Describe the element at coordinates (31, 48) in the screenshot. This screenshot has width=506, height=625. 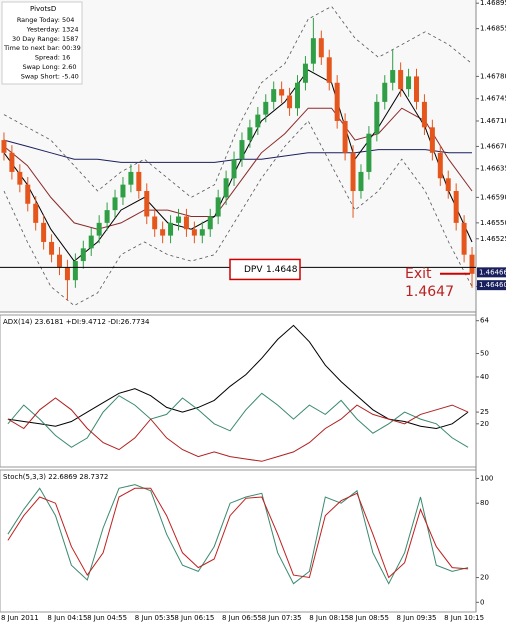
I see `info-label: Time to next bar:` at that location.